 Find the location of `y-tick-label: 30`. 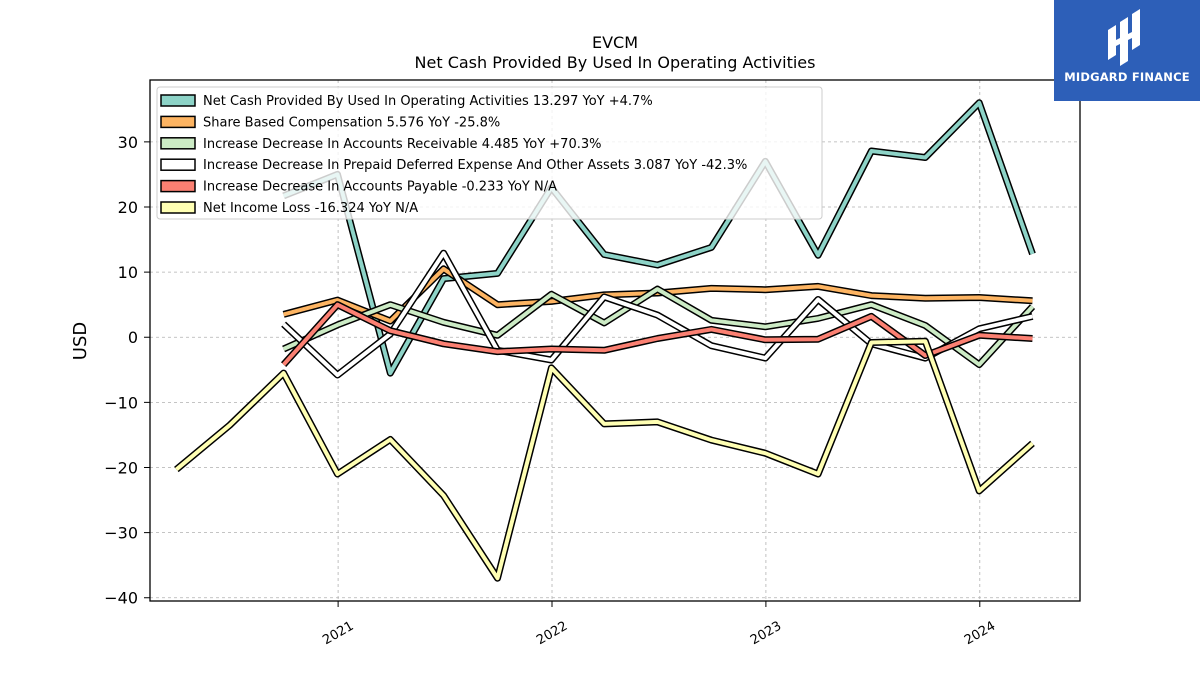

y-tick-label: 30 is located at coordinates (128, 142).